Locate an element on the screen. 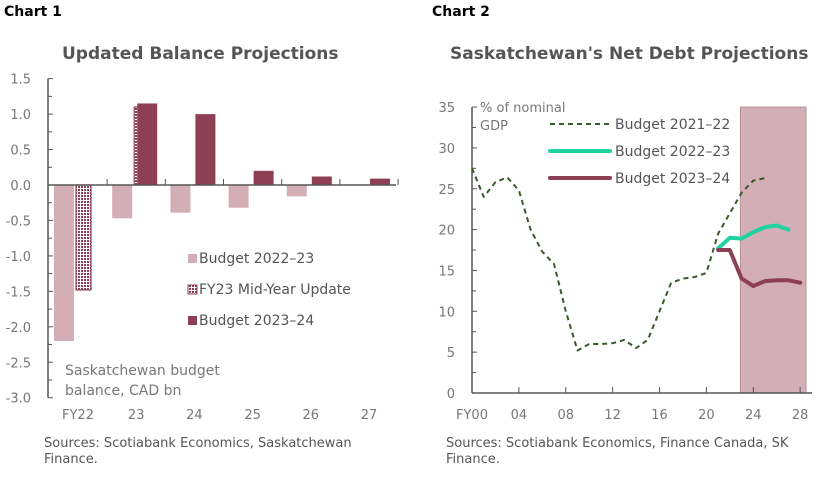  x-tick-label: 08 is located at coordinates (565, 414).